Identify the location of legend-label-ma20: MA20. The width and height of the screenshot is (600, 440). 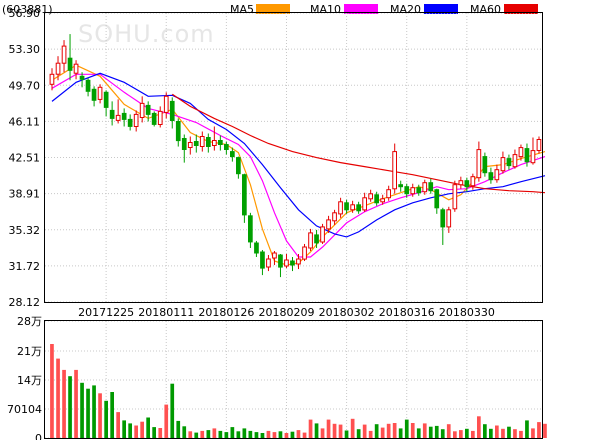
(405, 9).